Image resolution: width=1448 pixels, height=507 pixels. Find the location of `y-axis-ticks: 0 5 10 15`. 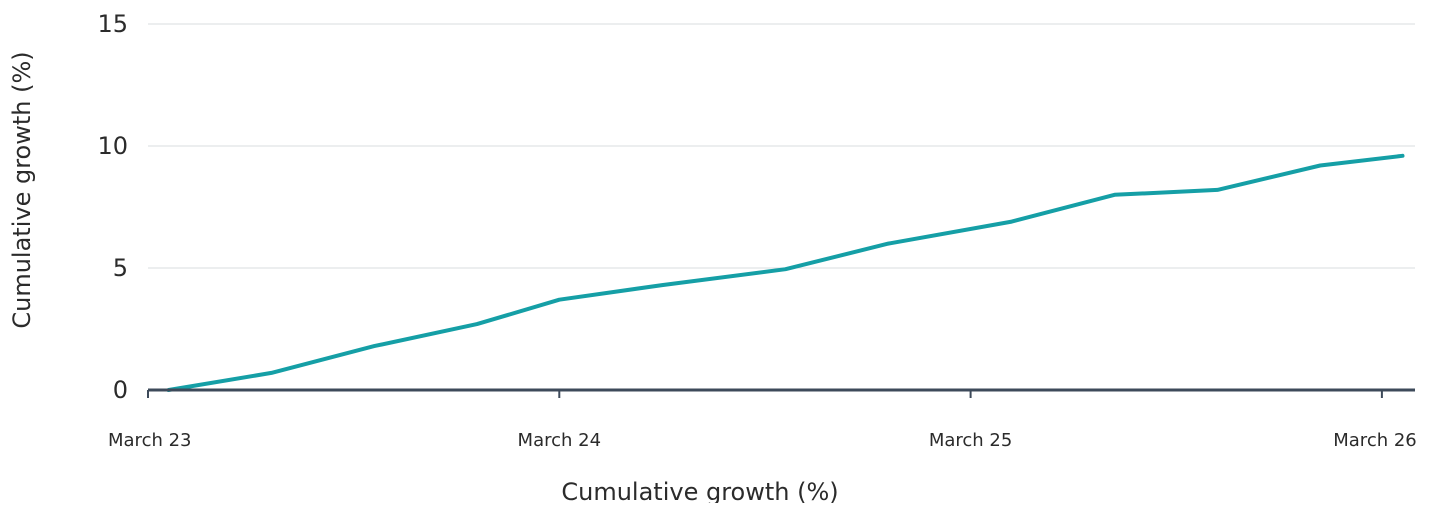

y-axis-ticks: 0 5 10 15 is located at coordinates (112, 207).